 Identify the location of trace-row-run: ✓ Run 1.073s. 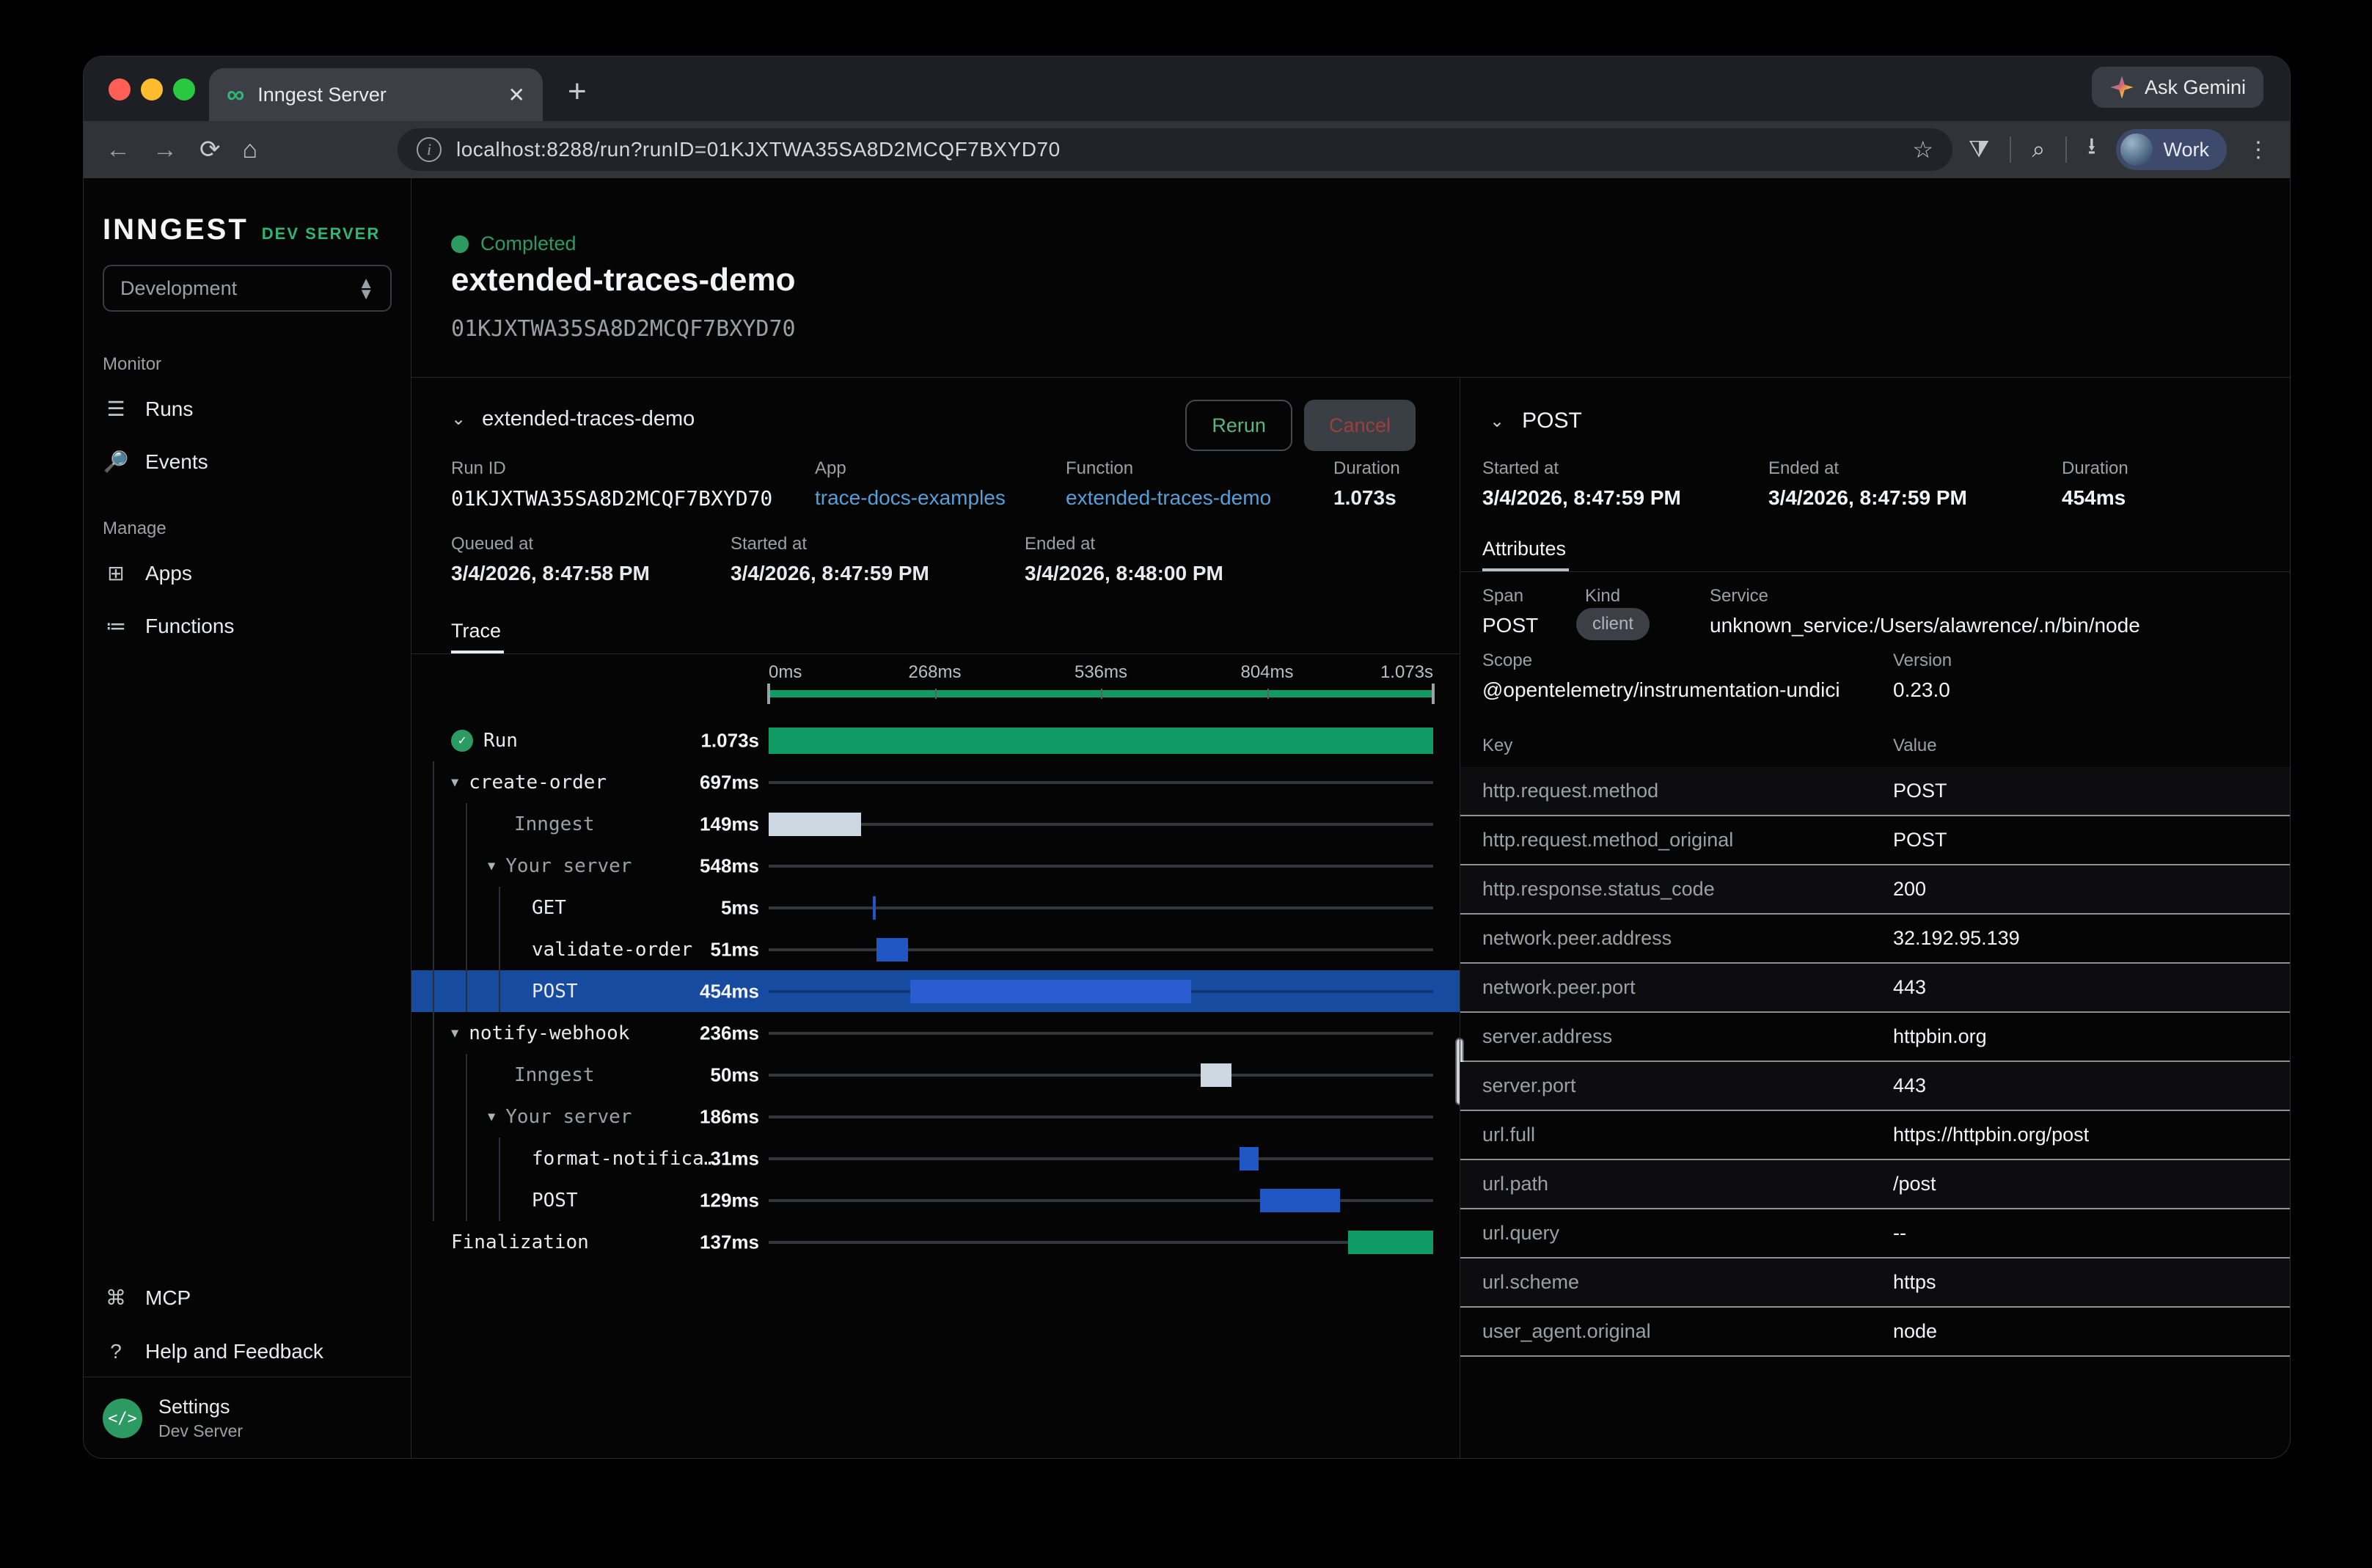
(935, 740).